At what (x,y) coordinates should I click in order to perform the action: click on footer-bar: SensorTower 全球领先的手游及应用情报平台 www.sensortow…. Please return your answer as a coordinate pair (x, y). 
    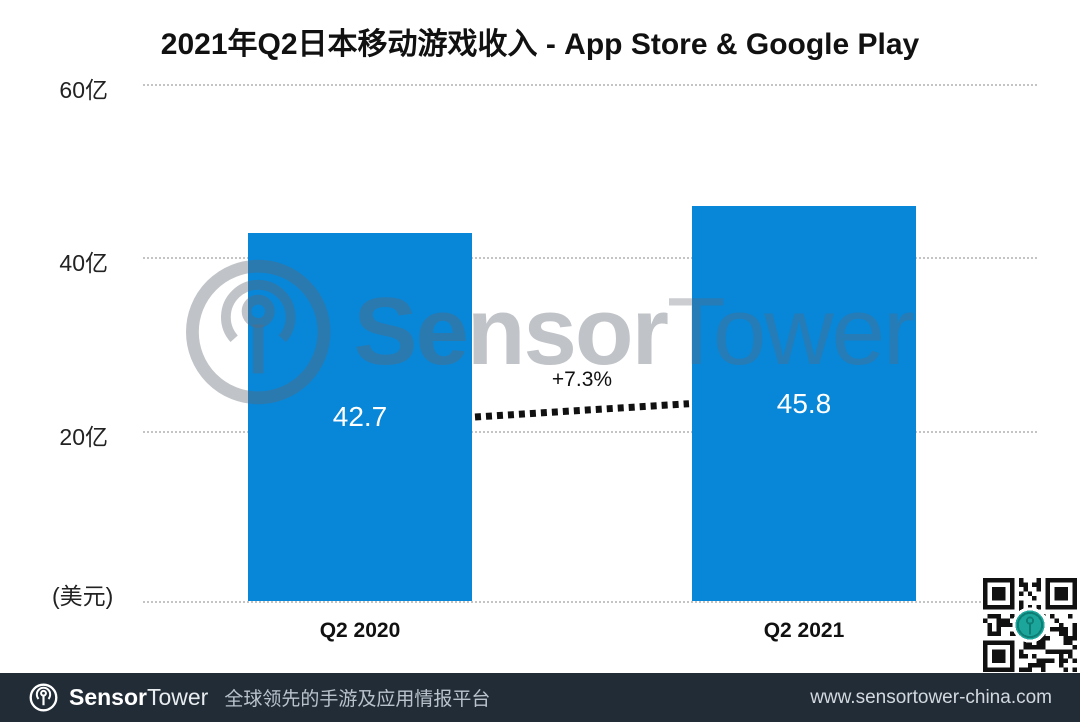
    Looking at the image, I should click on (540, 697).